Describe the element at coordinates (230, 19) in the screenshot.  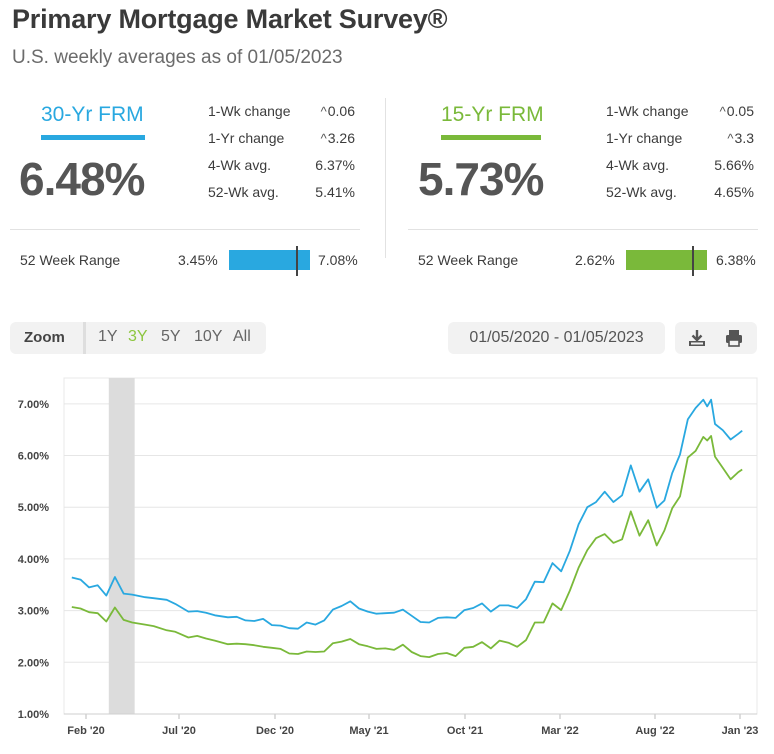
I see `page-title: Primary Mortgage Market Survey®` at that location.